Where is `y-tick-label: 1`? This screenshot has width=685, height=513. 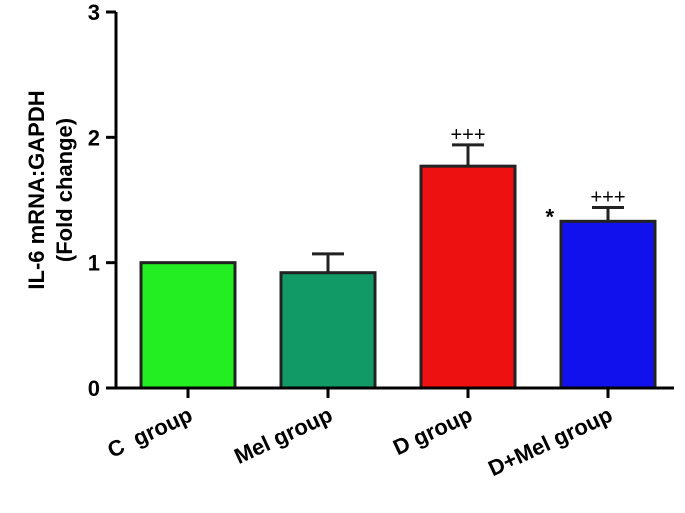
y-tick-label: 1 is located at coordinates (94, 263).